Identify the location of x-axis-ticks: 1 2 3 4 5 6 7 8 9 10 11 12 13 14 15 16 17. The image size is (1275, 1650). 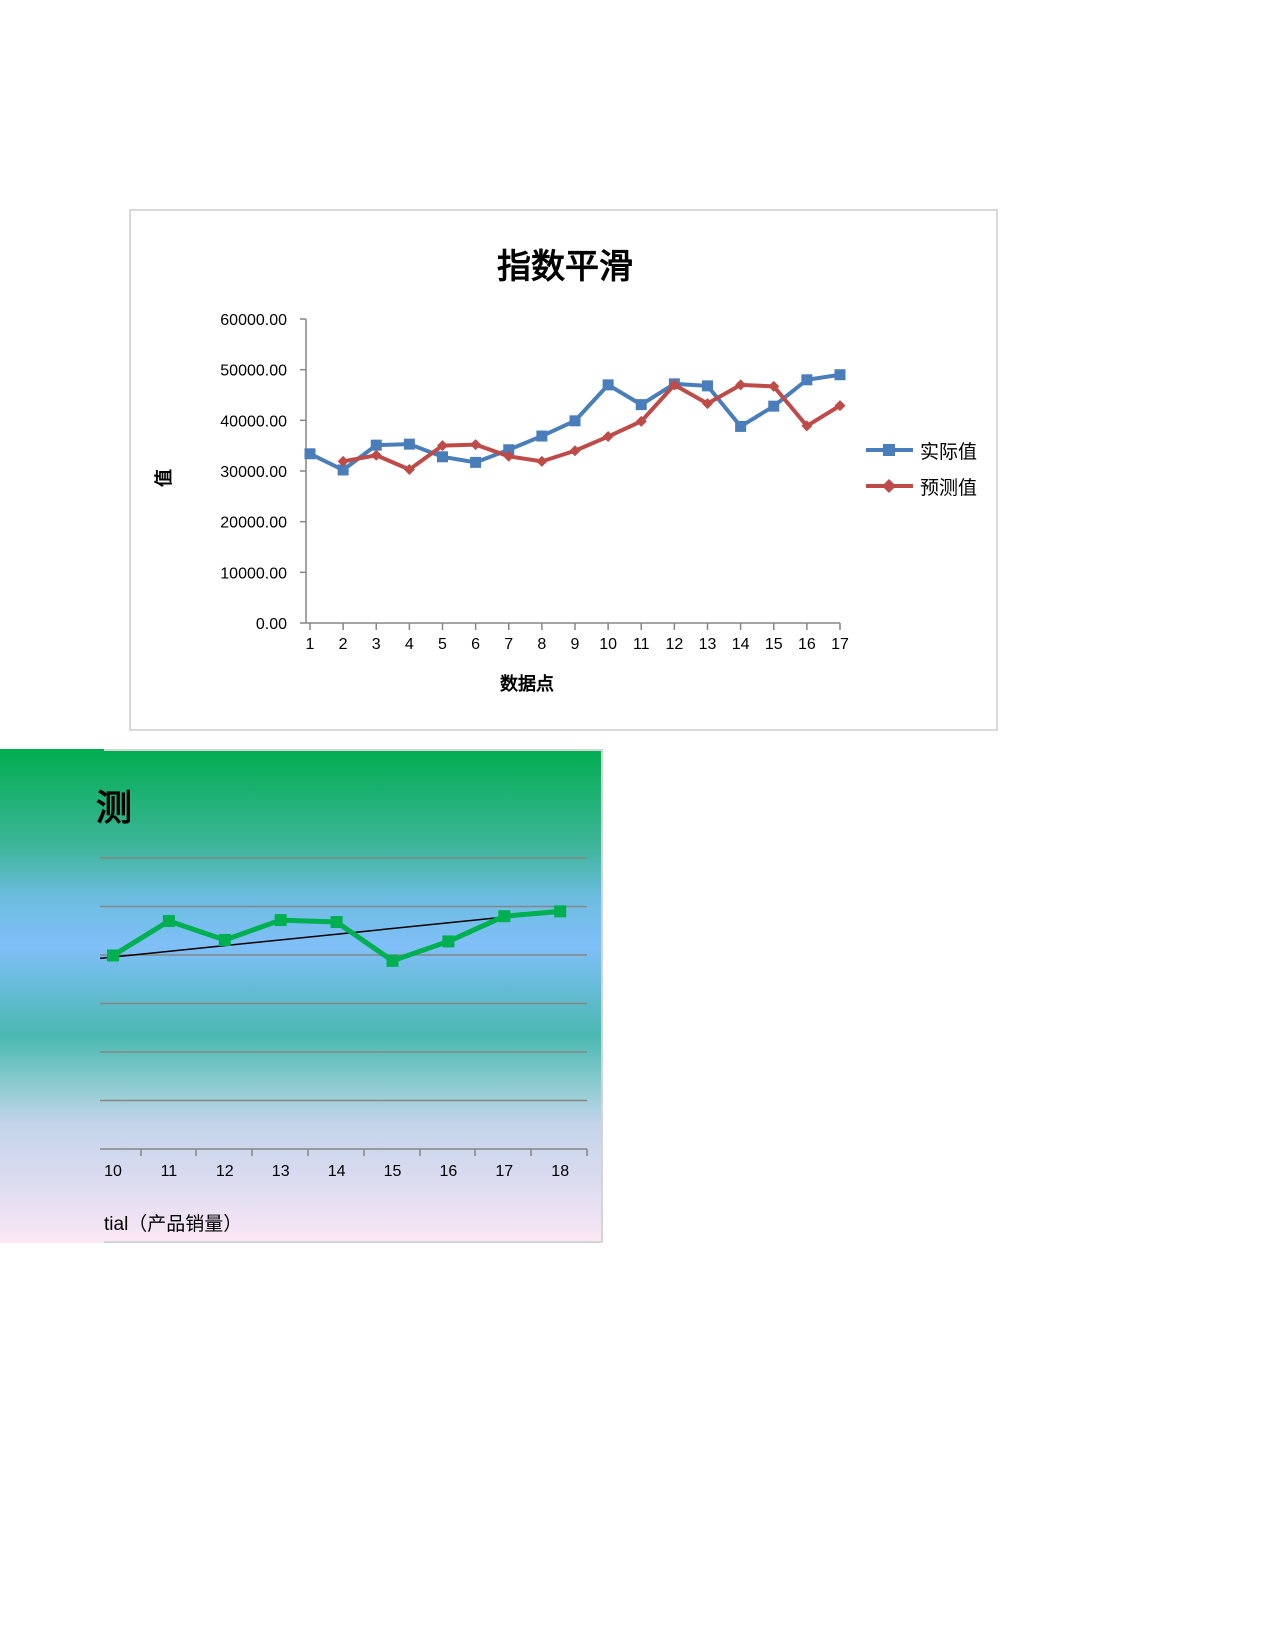
(577, 638).